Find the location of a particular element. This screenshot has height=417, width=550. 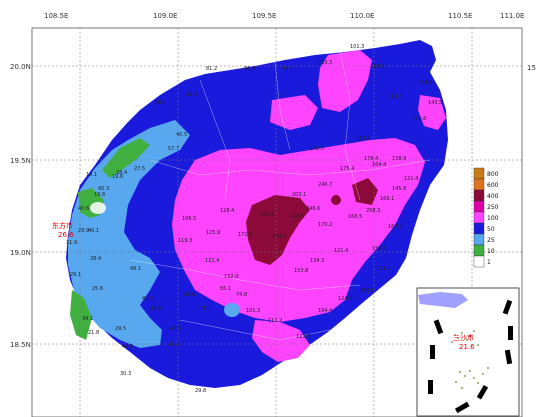

lat-tick: 18.5N is located at coordinates (20, 345).